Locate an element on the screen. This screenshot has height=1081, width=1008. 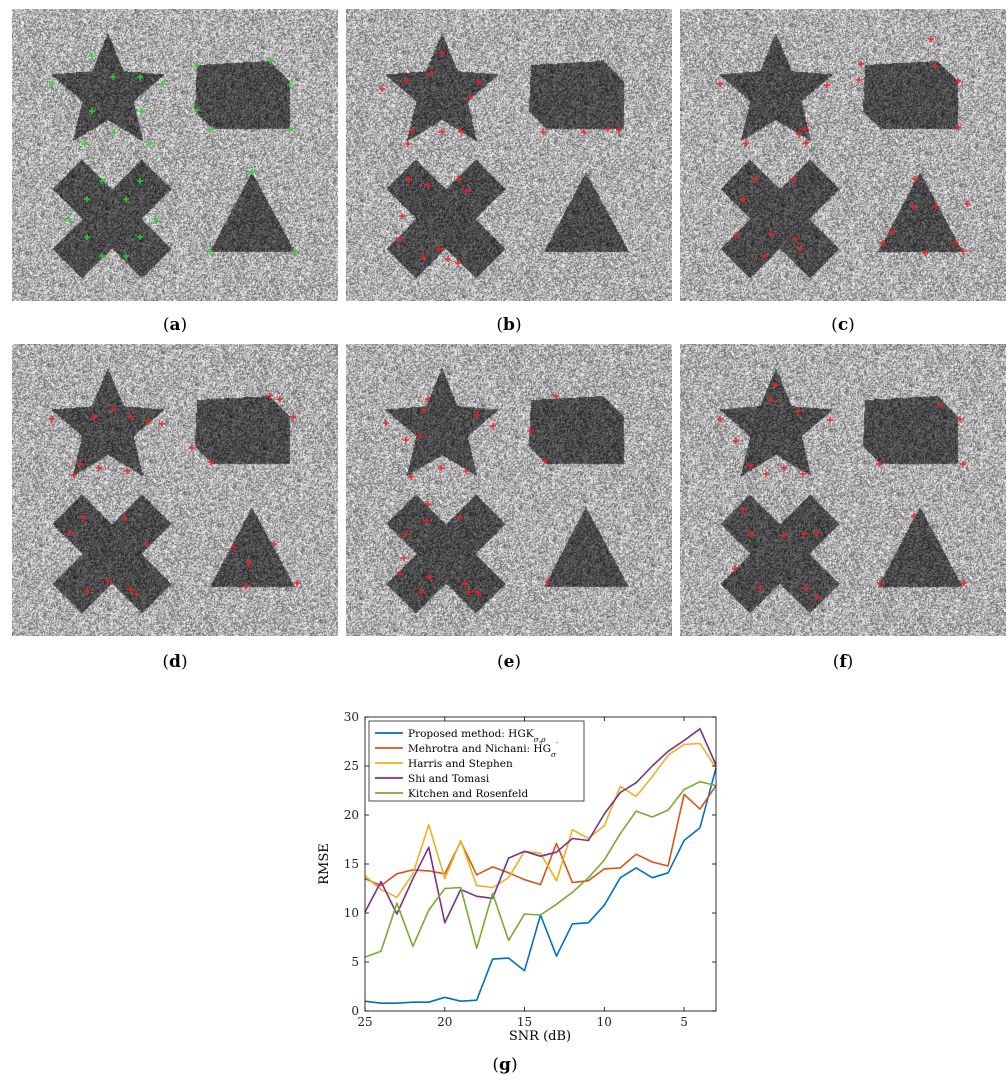
caption-g: (g) is located at coordinates (505, 1065).